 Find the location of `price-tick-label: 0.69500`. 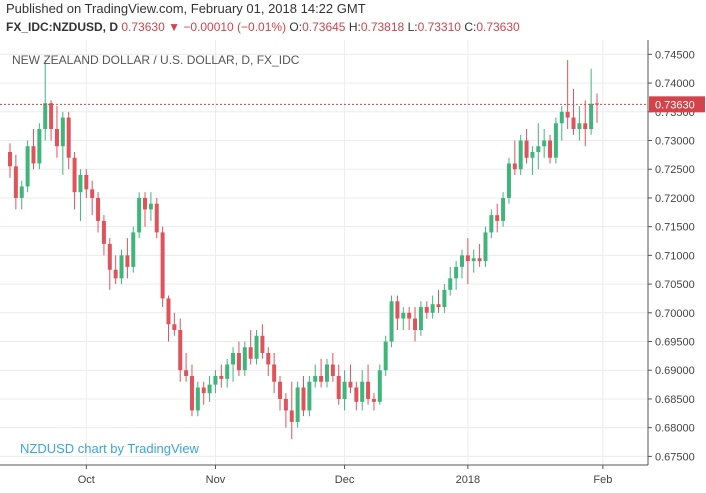

price-tick-label: 0.69500 is located at coordinates (675, 343).